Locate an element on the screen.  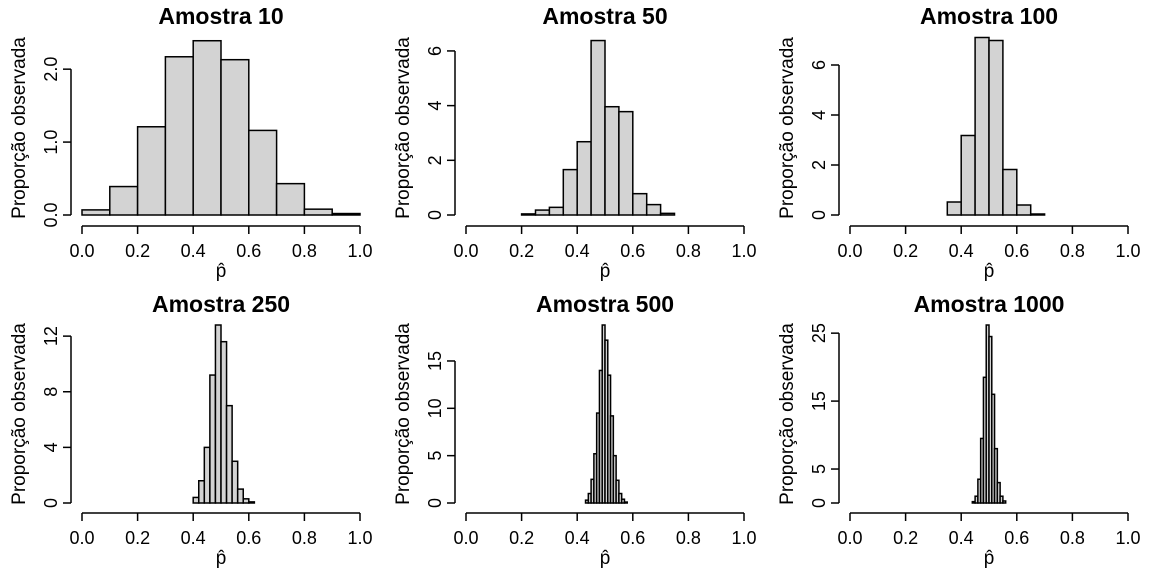
y-tick-label: 2.0 is located at coordinates (51, 69).